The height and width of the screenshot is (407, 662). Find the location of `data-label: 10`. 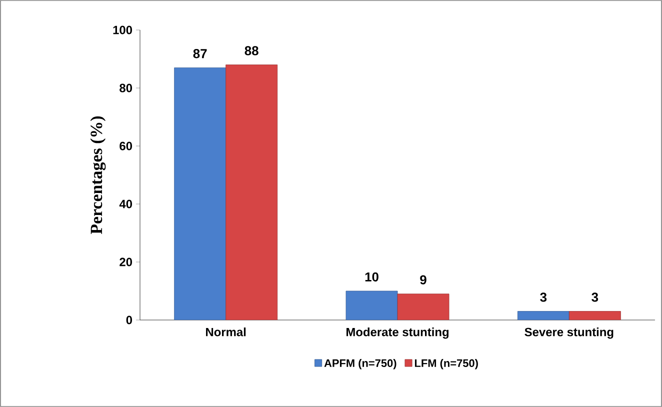

data-label: 10 is located at coordinates (371, 277).